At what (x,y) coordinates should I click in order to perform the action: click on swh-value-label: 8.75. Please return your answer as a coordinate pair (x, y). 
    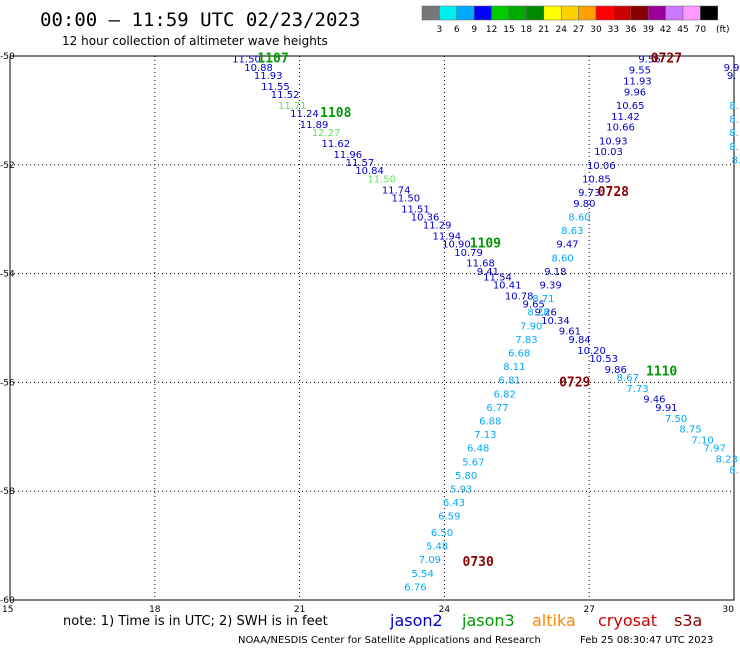
    Looking at the image, I should click on (690, 430).